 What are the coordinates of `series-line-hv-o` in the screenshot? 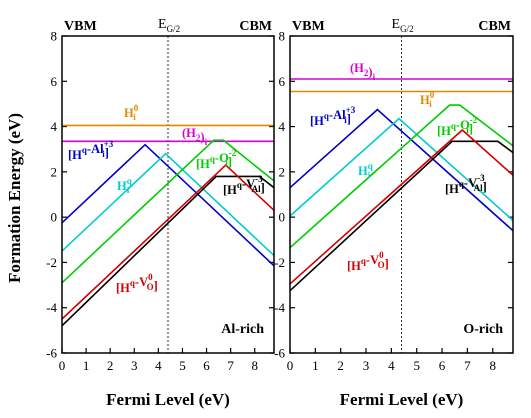 It's located at (168, 242).